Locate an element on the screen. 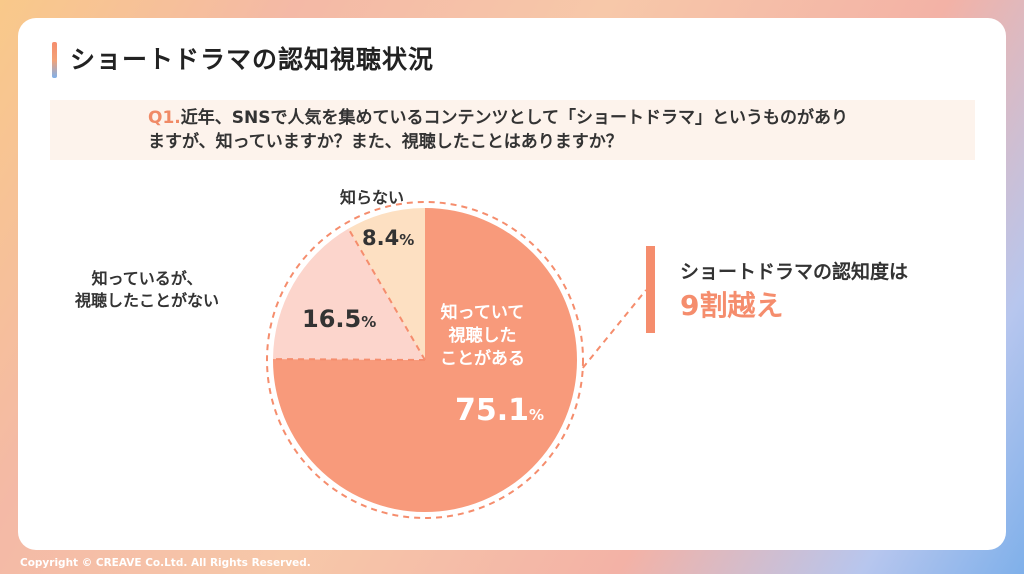  question-box is located at coordinates (512, 130).